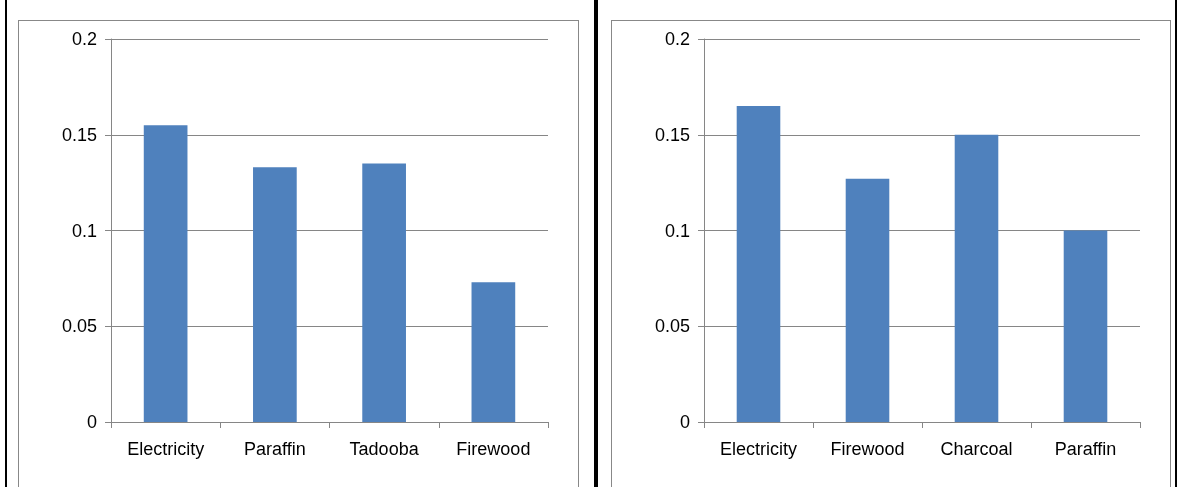  I want to click on x-tick-label: Tadooba, so click(384, 449).